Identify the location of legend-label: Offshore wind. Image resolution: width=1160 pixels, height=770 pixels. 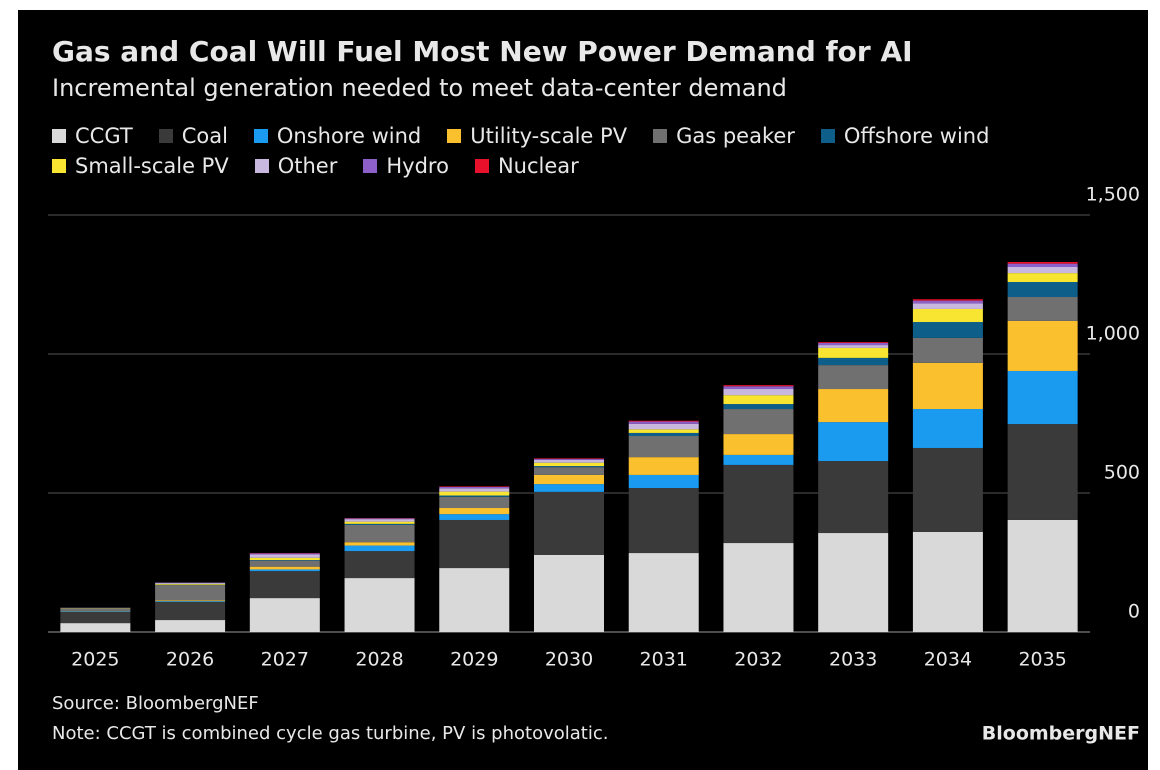
(916, 136).